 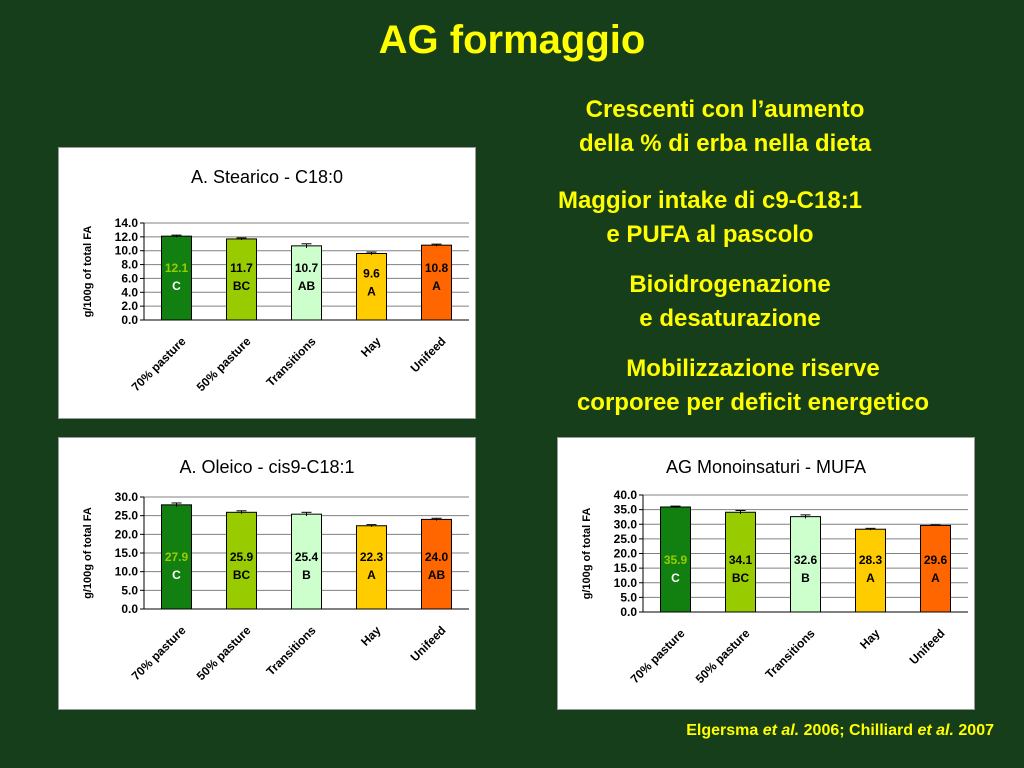 I want to click on bar-value-label: 29.6, so click(x=936, y=560).